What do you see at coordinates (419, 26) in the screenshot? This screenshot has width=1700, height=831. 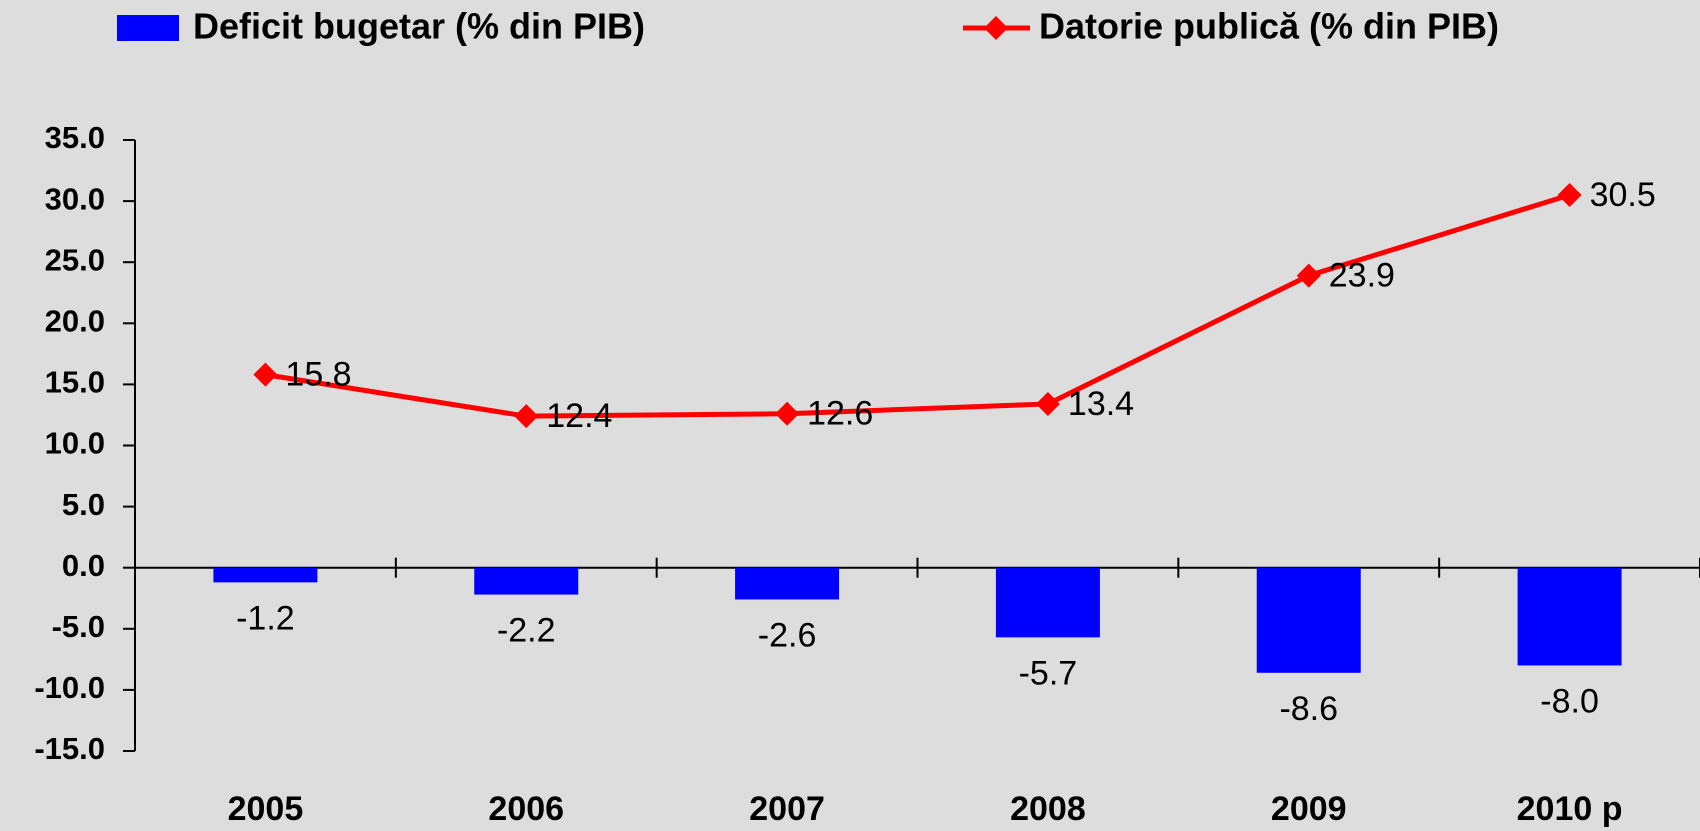 I see `legend-label: Deficit bugetar (% din PIB)` at bounding box center [419, 26].